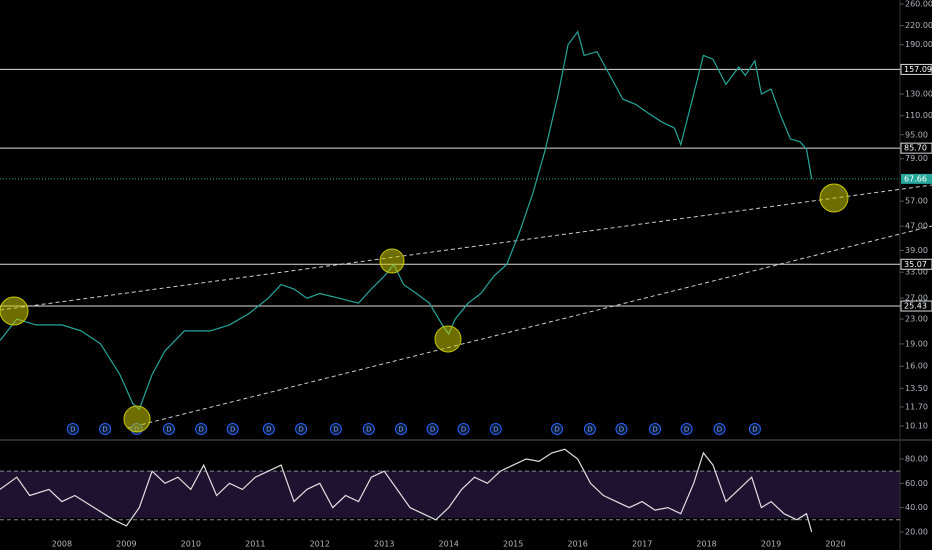 The image size is (932, 550). I want to click on rsi-band, so click(450, 494).